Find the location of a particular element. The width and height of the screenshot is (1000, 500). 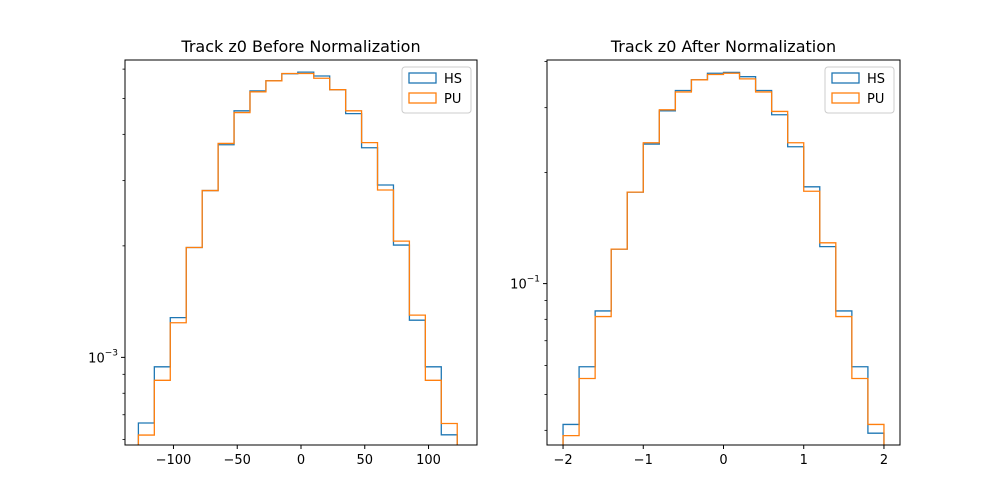

x-tick-label: 2 is located at coordinates (884, 460).